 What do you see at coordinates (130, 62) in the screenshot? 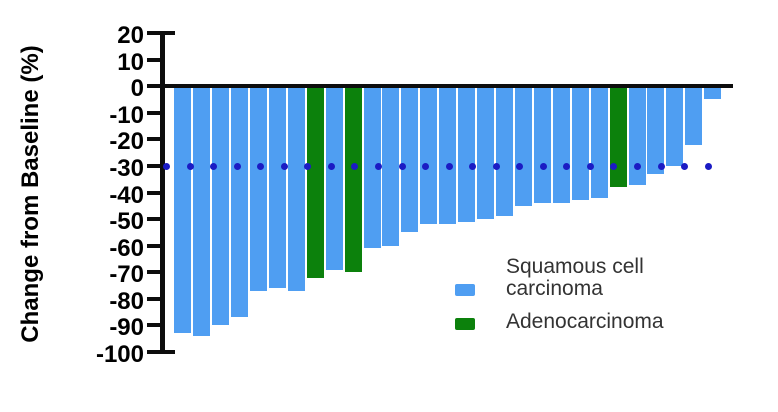
I see `y-axis-tick-label: 10` at bounding box center [130, 62].